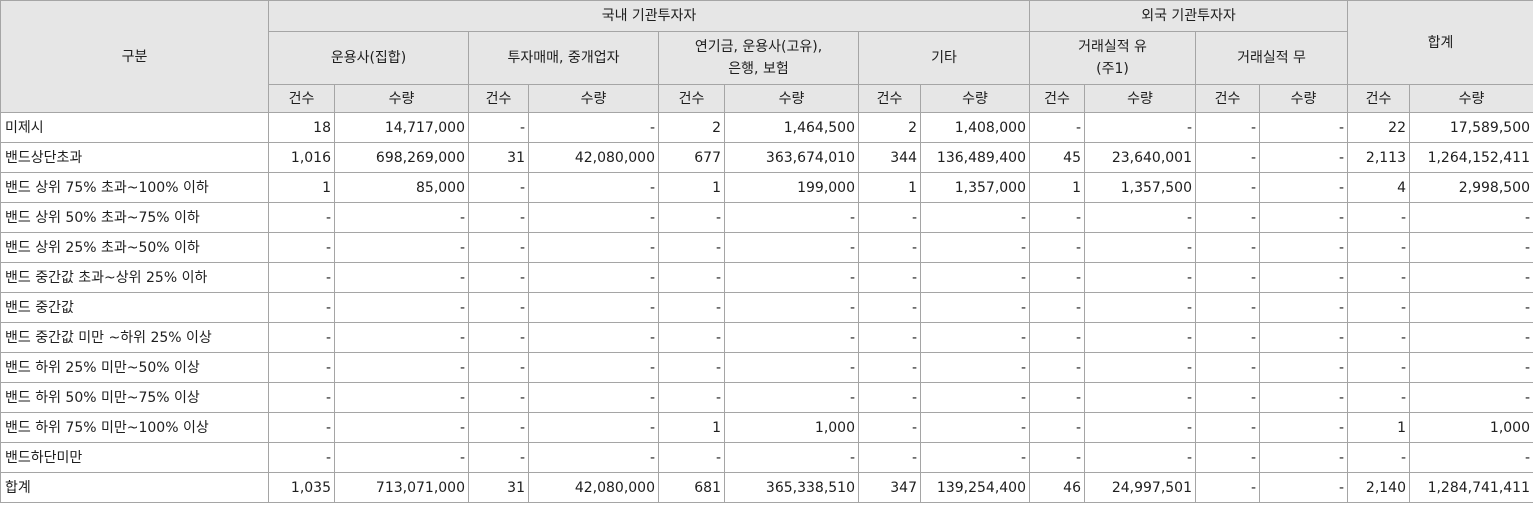  What do you see at coordinates (975, 187) in the screenshot?
I see `cell-quantity: 1,357,000` at bounding box center [975, 187].